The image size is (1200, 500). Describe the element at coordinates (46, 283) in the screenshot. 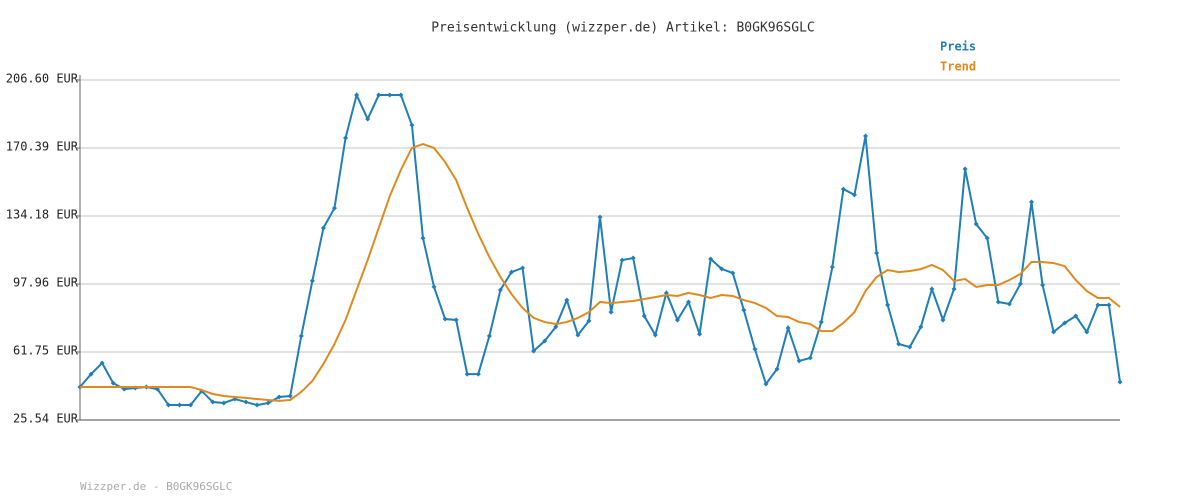

I see `y-tick-label: 97.96 EUR` at that location.